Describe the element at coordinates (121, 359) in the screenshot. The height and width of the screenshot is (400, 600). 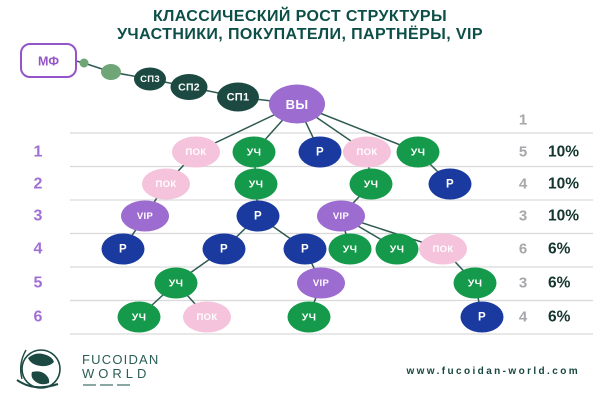
I see `logo-line-1: FUCOIDAN` at that location.